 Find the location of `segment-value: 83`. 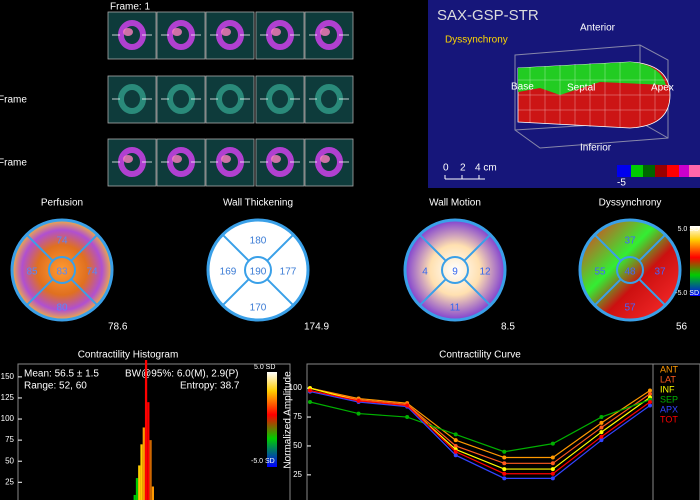

segment-value: 83 is located at coordinates (62, 272).